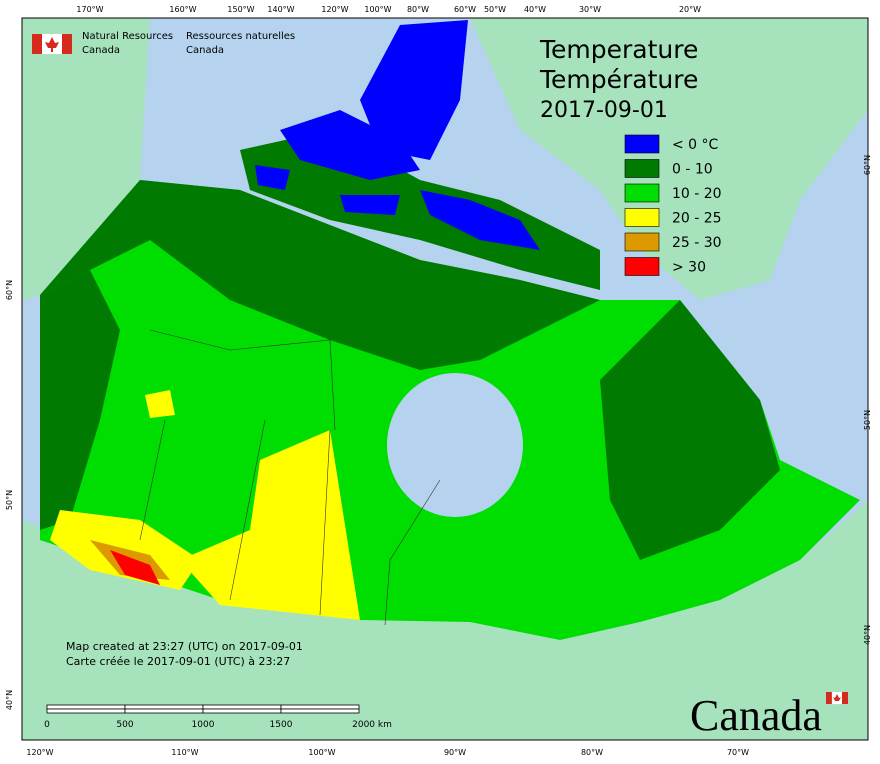 This screenshot has height=764, width=880. What do you see at coordinates (535, 9) in the screenshot?
I see `longitude-label: 40°W` at bounding box center [535, 9].